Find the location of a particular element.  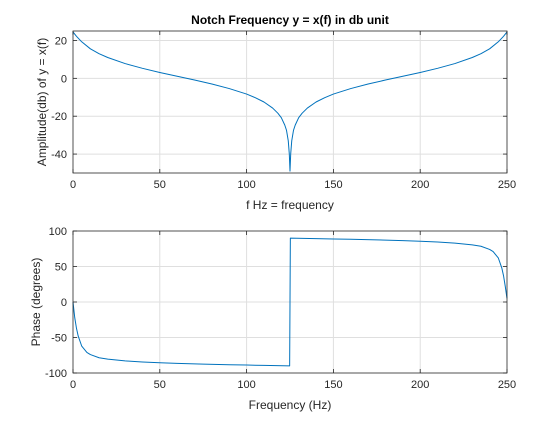

amplitude-y-tick-label: -40 is located at coordinates (59, 155).